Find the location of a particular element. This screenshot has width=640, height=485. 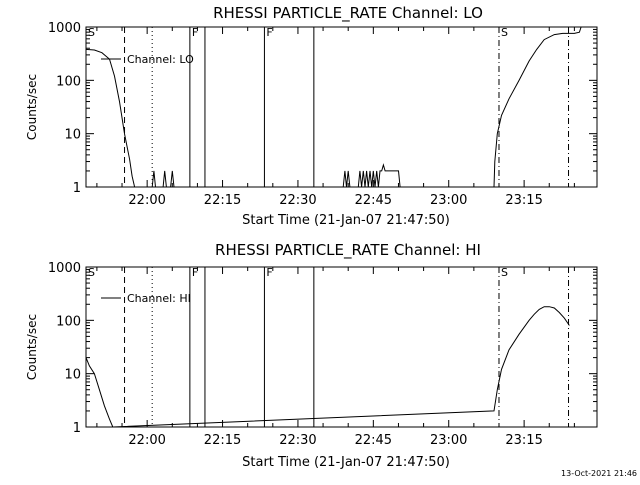

legend: Channel: LO is located at coordinates (147, 59).